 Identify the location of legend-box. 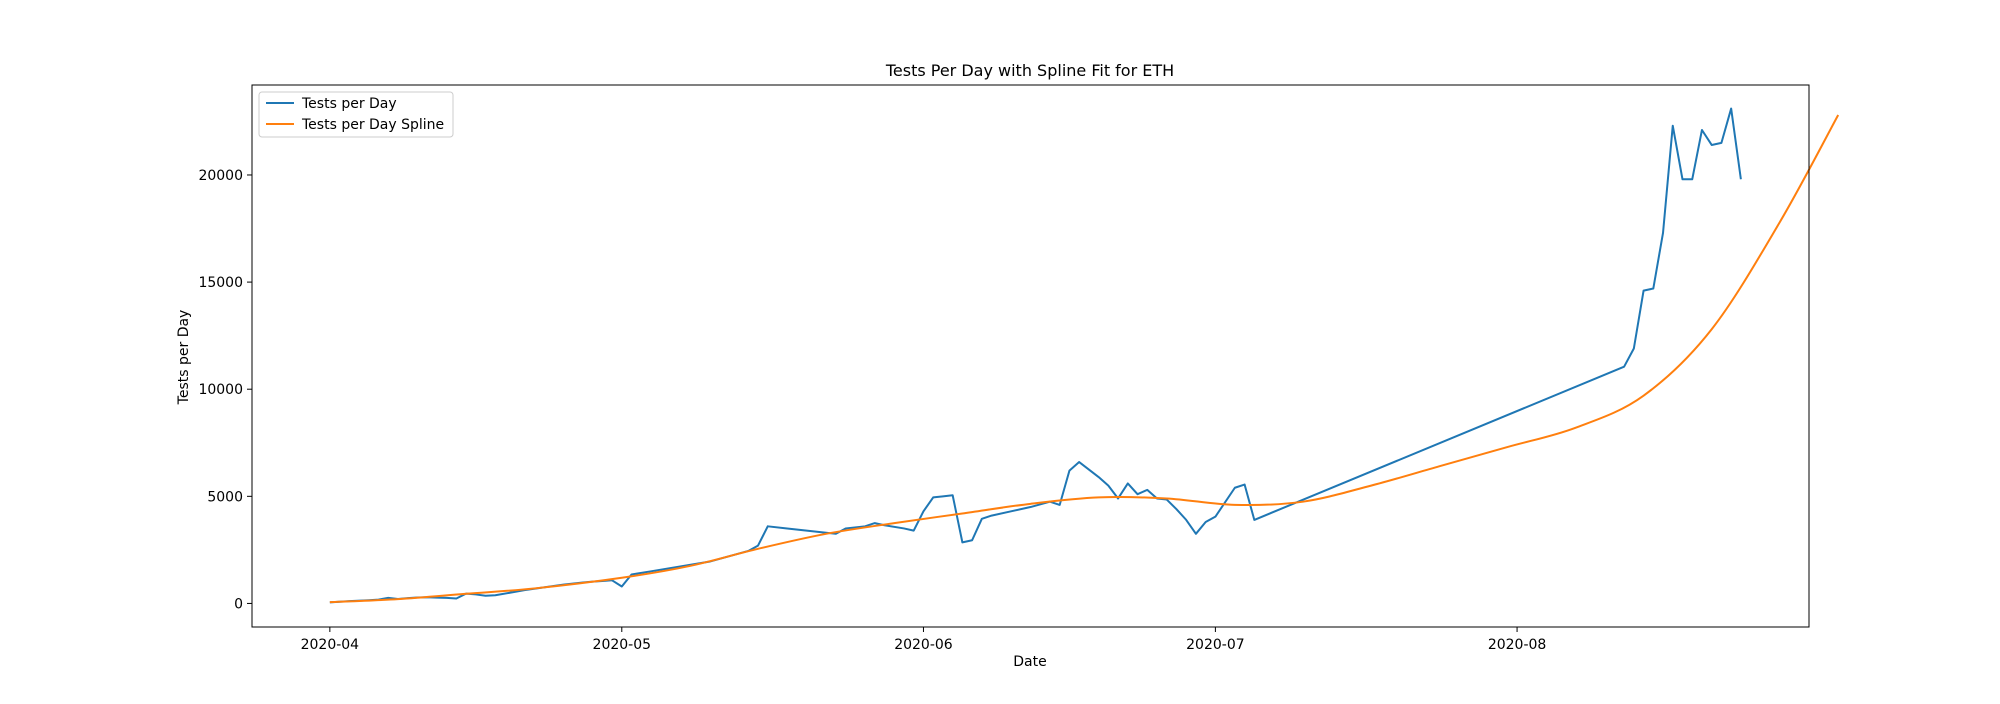
(356, 114).